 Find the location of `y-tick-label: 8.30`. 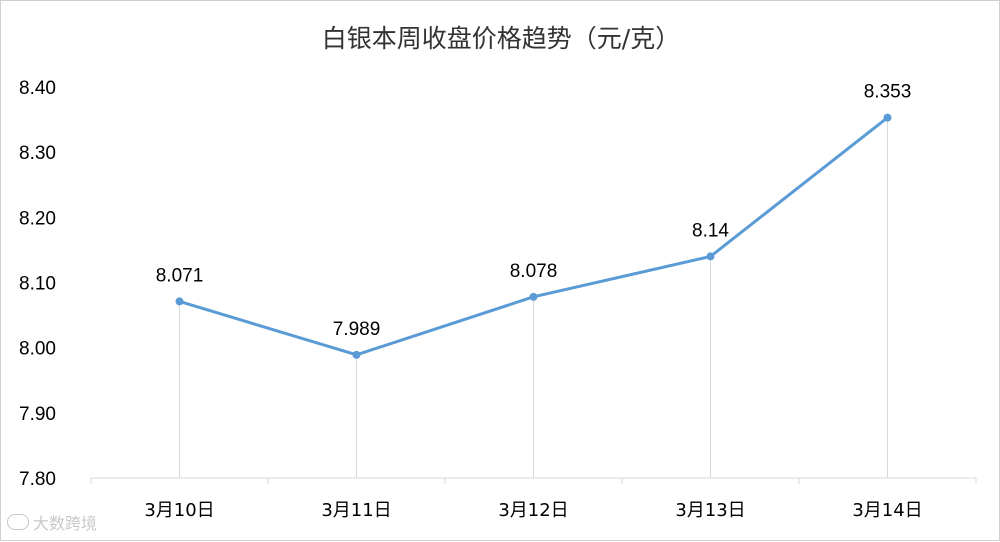

y-tick-label: 8.30 is located at coordinates (37, 153).